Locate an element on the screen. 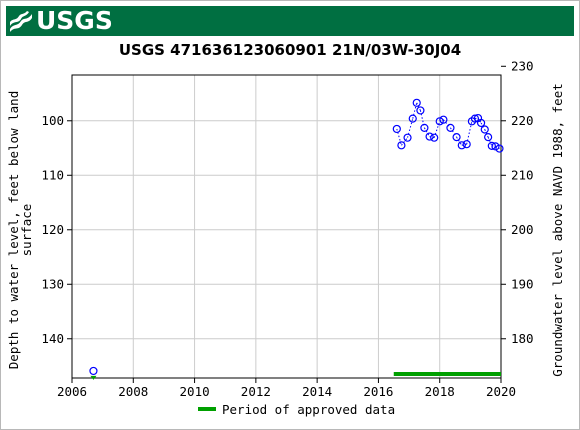 This screenshot has width=580, height=430. x-tick-label: 2010 is located at coordinates (195, 391).